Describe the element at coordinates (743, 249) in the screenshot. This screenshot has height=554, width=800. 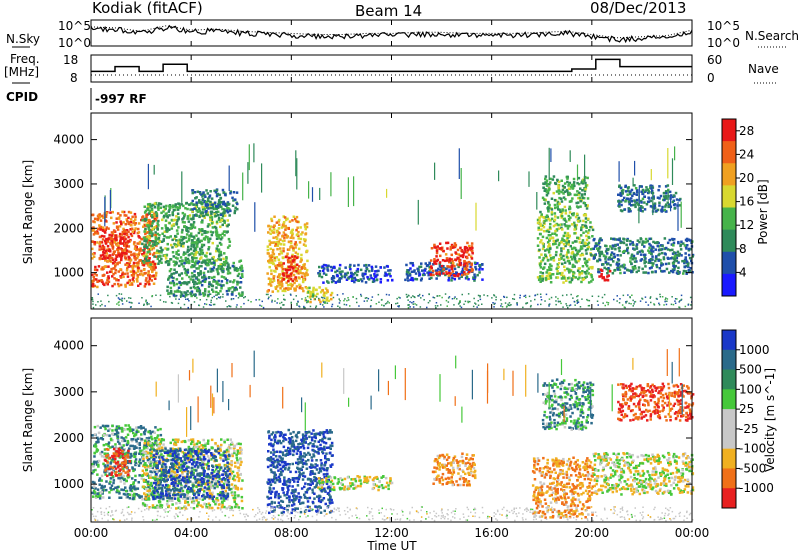
I see `colorbar-tick-label: 8` at that location.